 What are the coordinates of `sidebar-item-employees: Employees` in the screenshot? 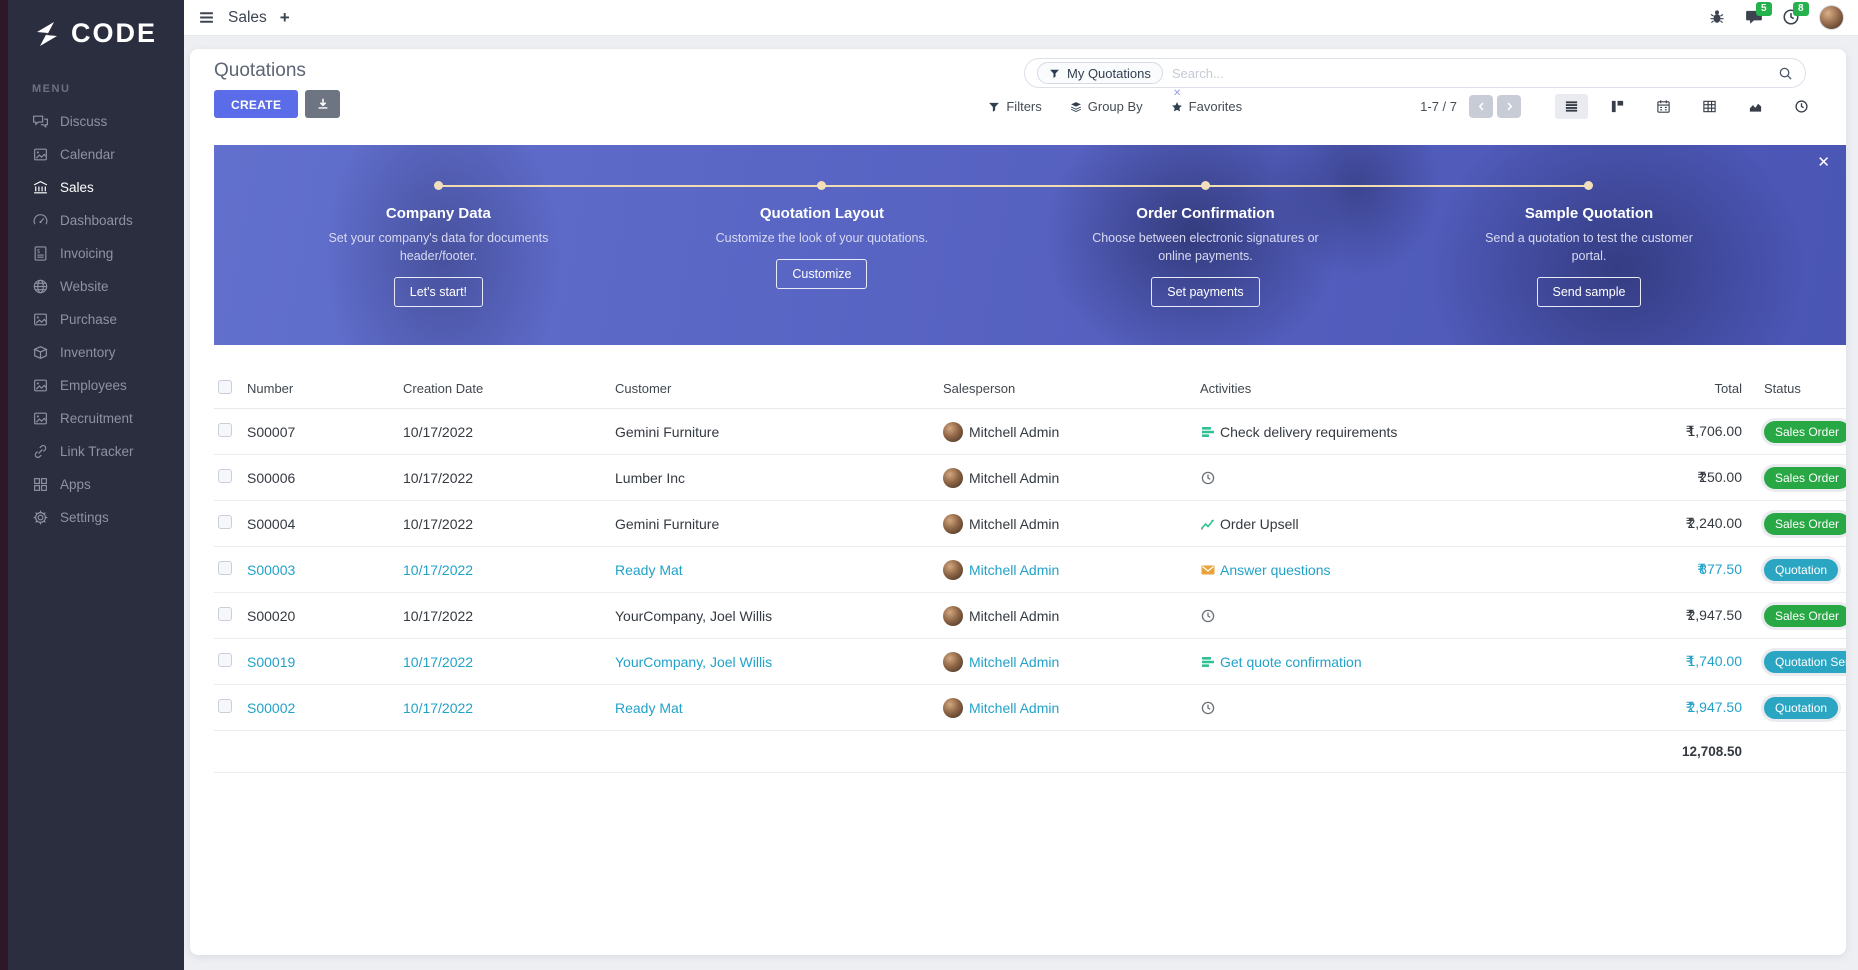 It's located at (96, 385).